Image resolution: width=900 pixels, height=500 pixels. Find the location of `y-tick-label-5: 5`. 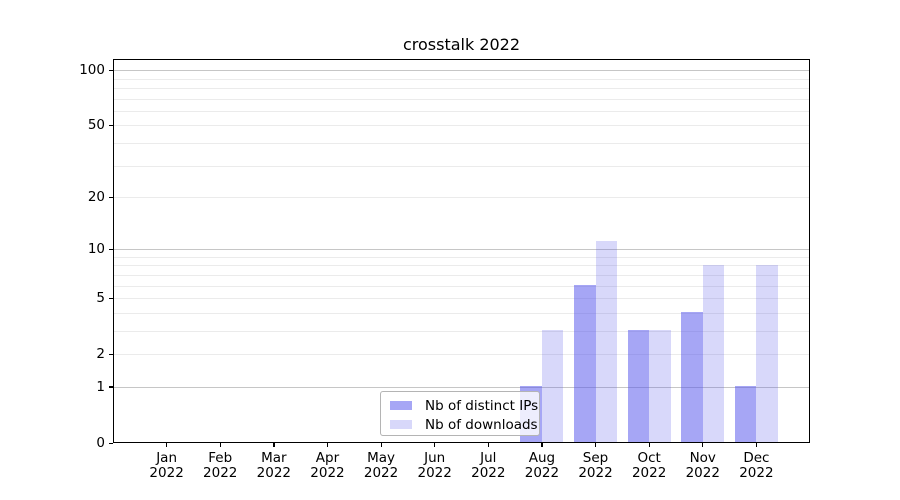

y-tick-label-5: 5 is located at coordinates (100, 298).